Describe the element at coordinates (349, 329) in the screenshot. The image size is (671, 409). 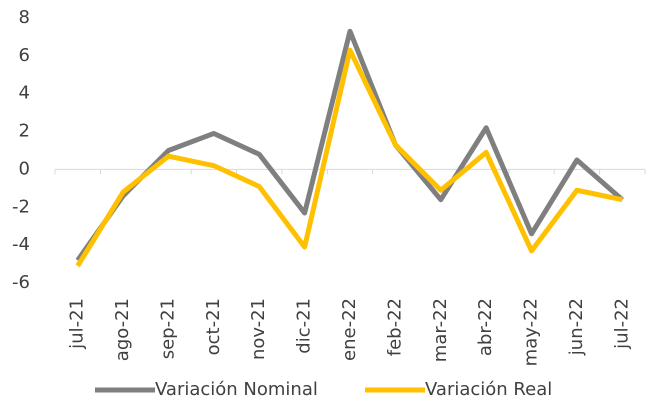
I see `x-tick-label: ene-22` at that location.